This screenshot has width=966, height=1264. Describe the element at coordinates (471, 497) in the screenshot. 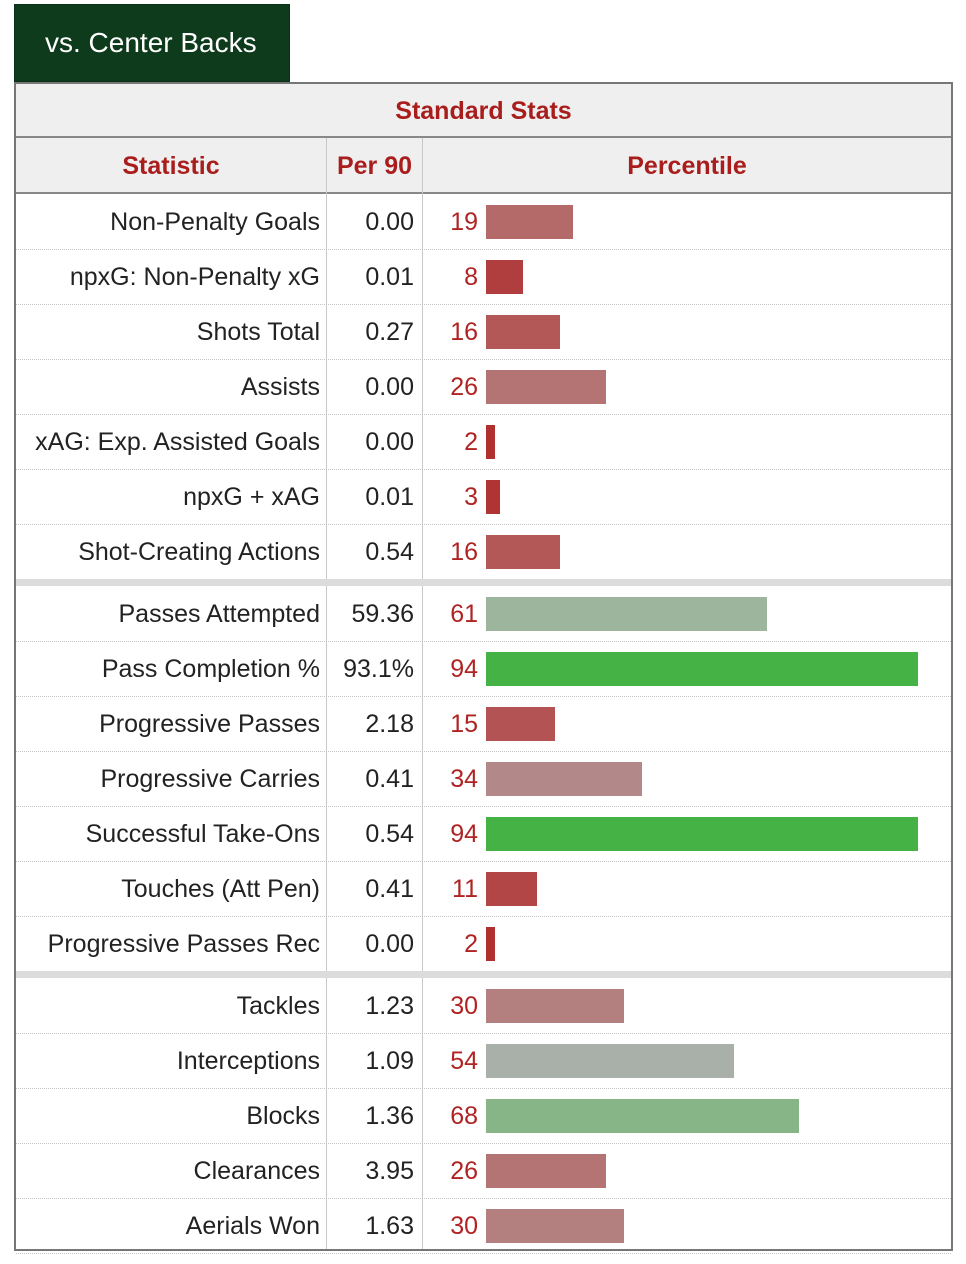

I see `percentile-label: 3` at that location.